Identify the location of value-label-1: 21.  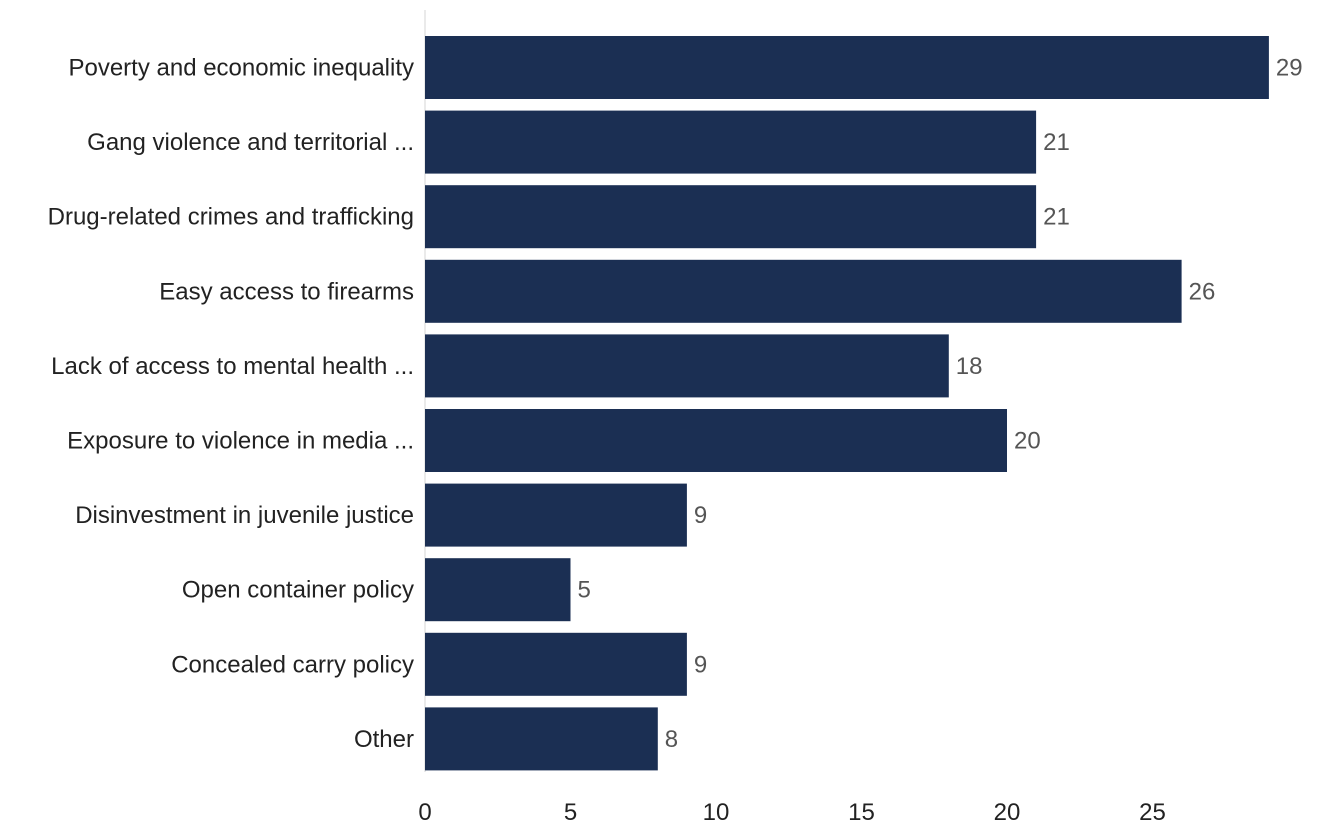
(1056, 142).